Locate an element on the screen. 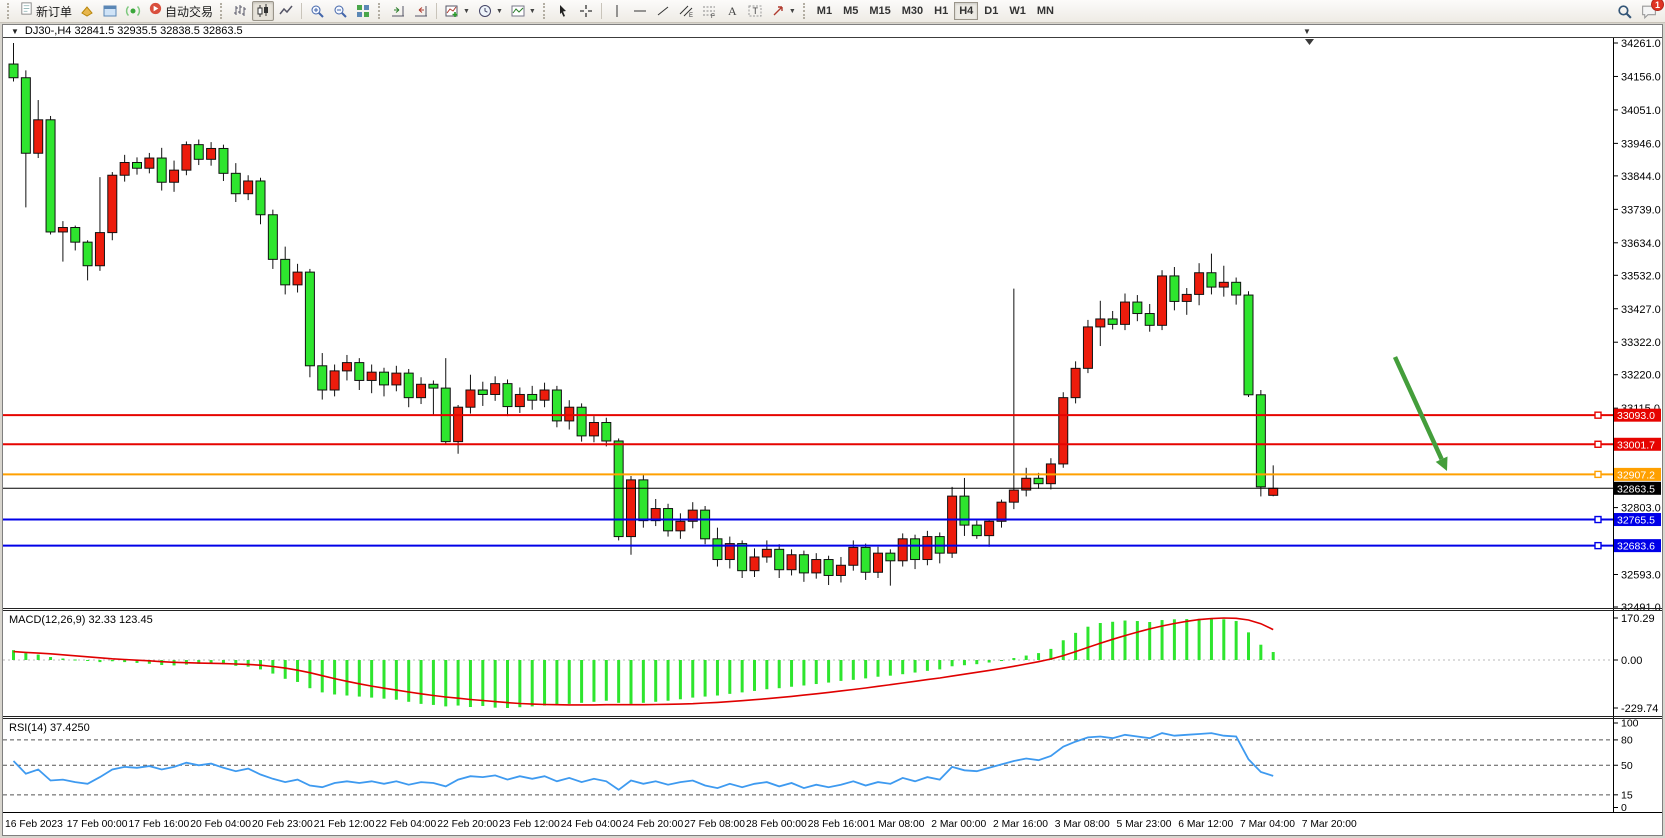 This screenshot has width=1665, height=838. timeframe-W1: W1 is located at coordinates (1017, 11).